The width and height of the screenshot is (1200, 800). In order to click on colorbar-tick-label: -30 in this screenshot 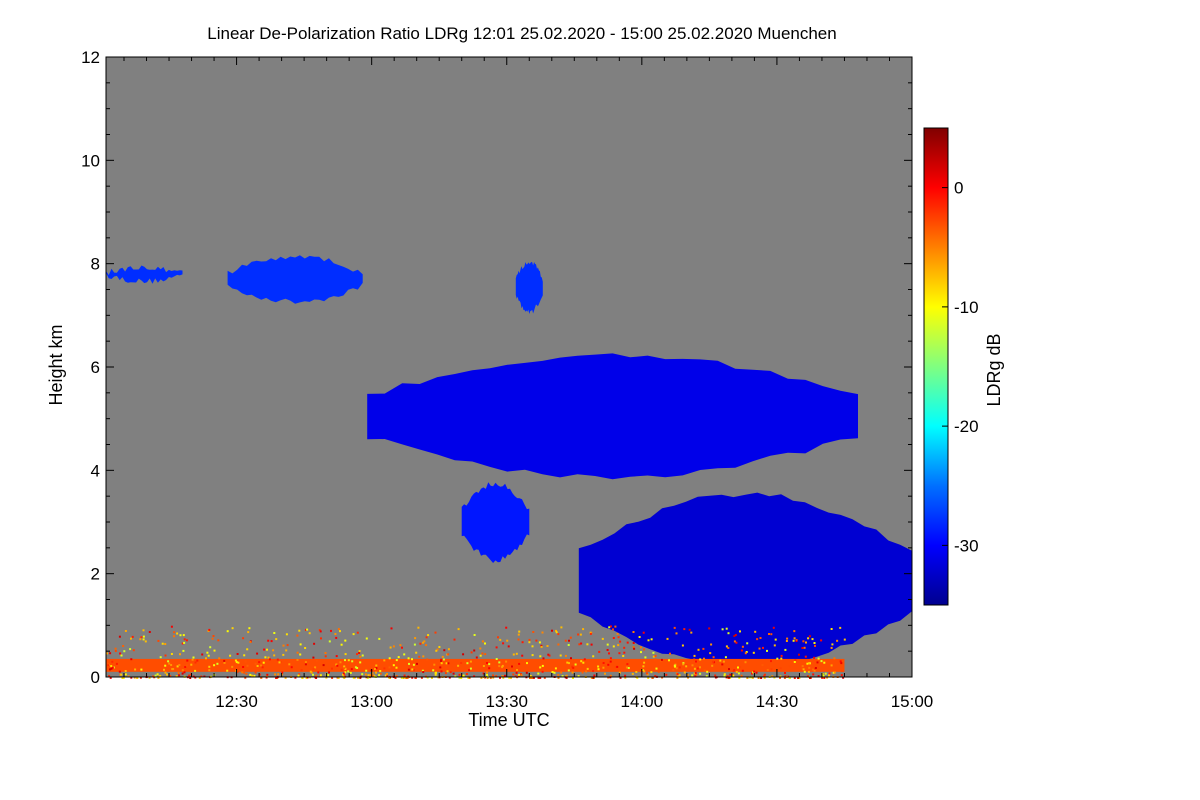, I will do `click(966, 545)`.